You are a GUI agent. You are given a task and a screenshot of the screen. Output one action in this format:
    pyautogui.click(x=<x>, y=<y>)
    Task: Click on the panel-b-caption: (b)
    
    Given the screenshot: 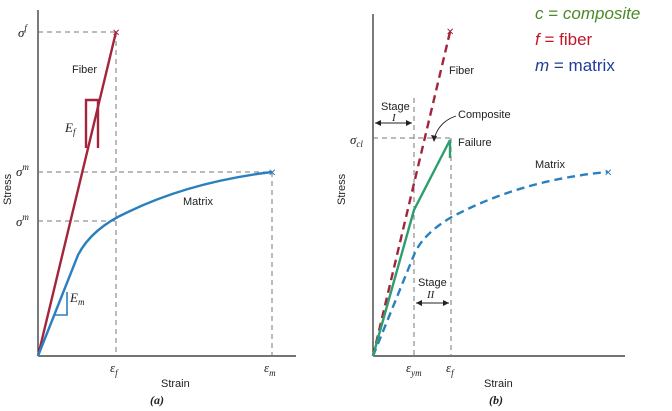 What is the action you would take?
    pyautogui.click(x=496, y=400)
    